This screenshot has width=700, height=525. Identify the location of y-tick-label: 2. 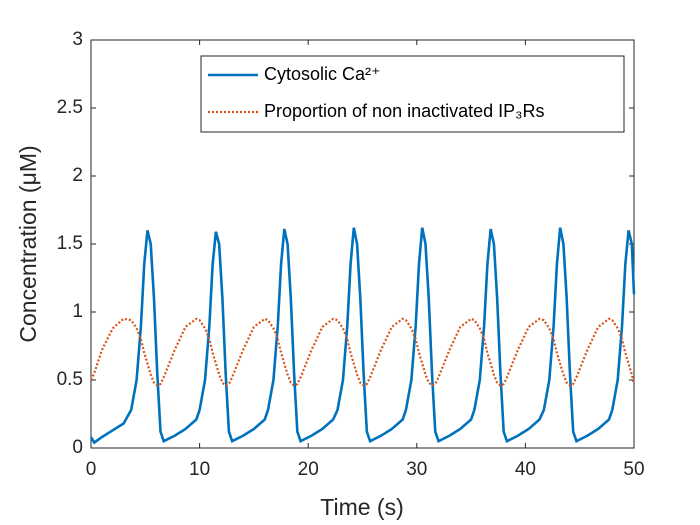
(77, 175).